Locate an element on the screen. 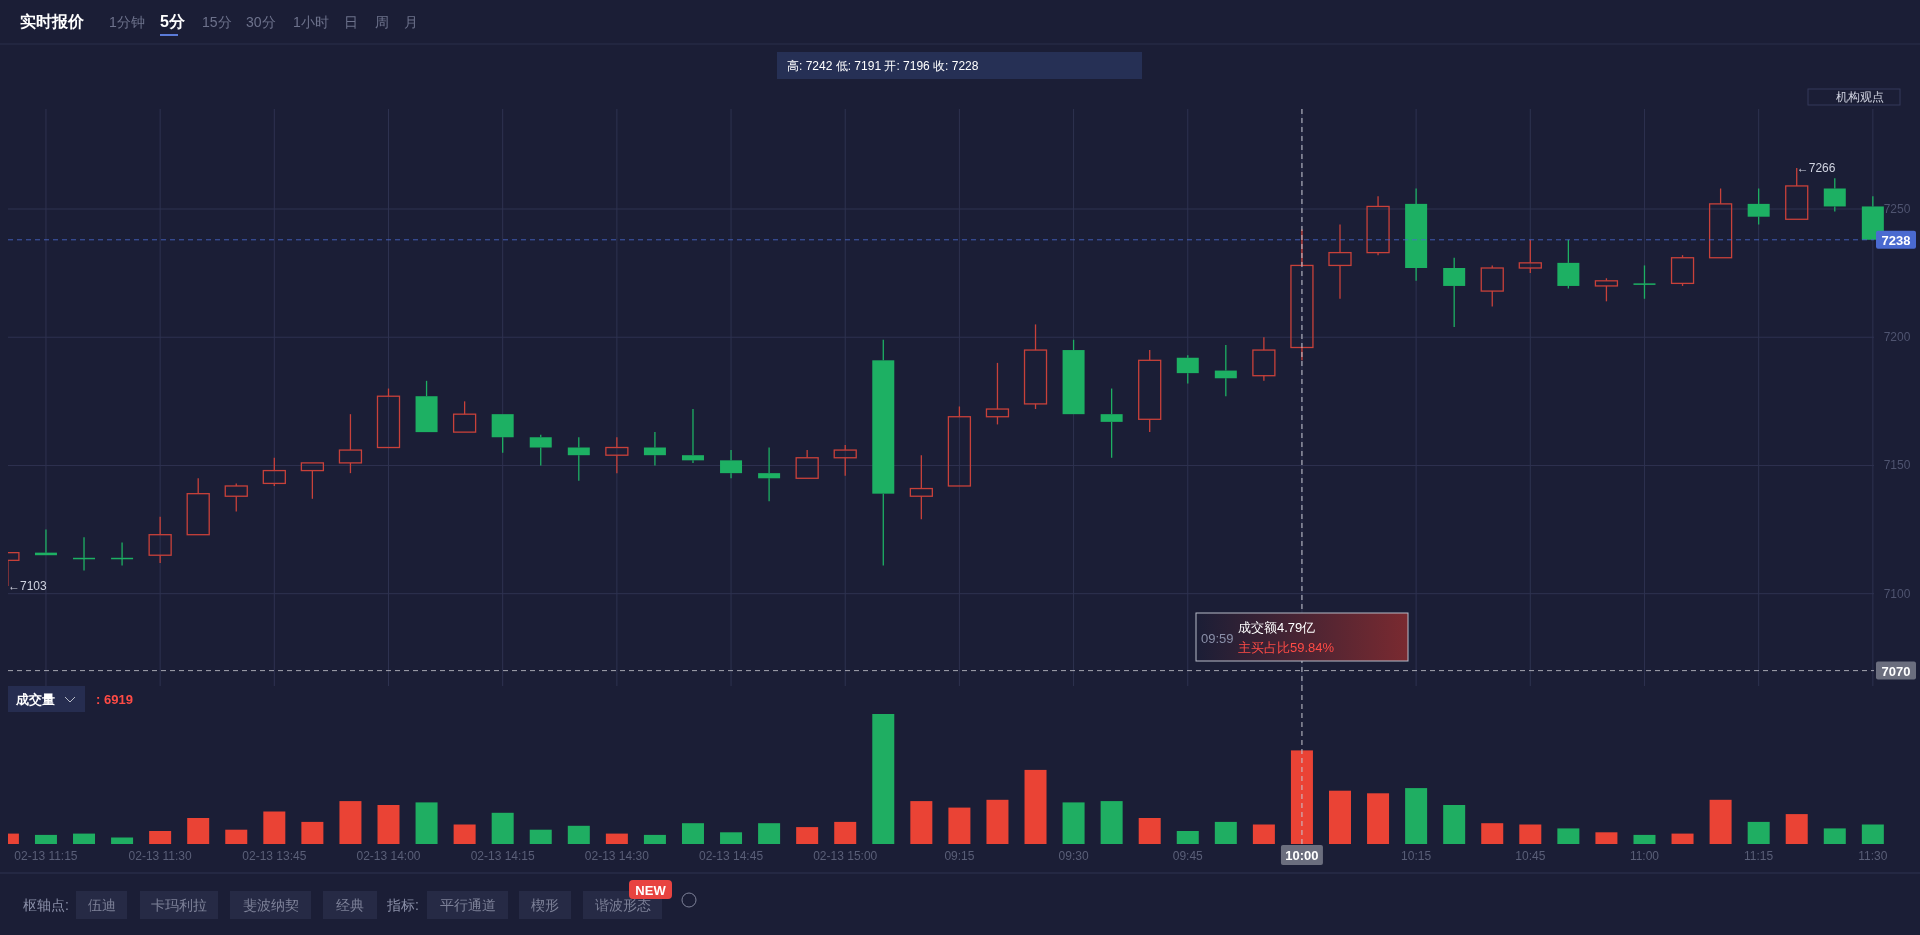 This screenshot has height=935, width=1920. text: 实时报价 is located at coordinates (52, 21).